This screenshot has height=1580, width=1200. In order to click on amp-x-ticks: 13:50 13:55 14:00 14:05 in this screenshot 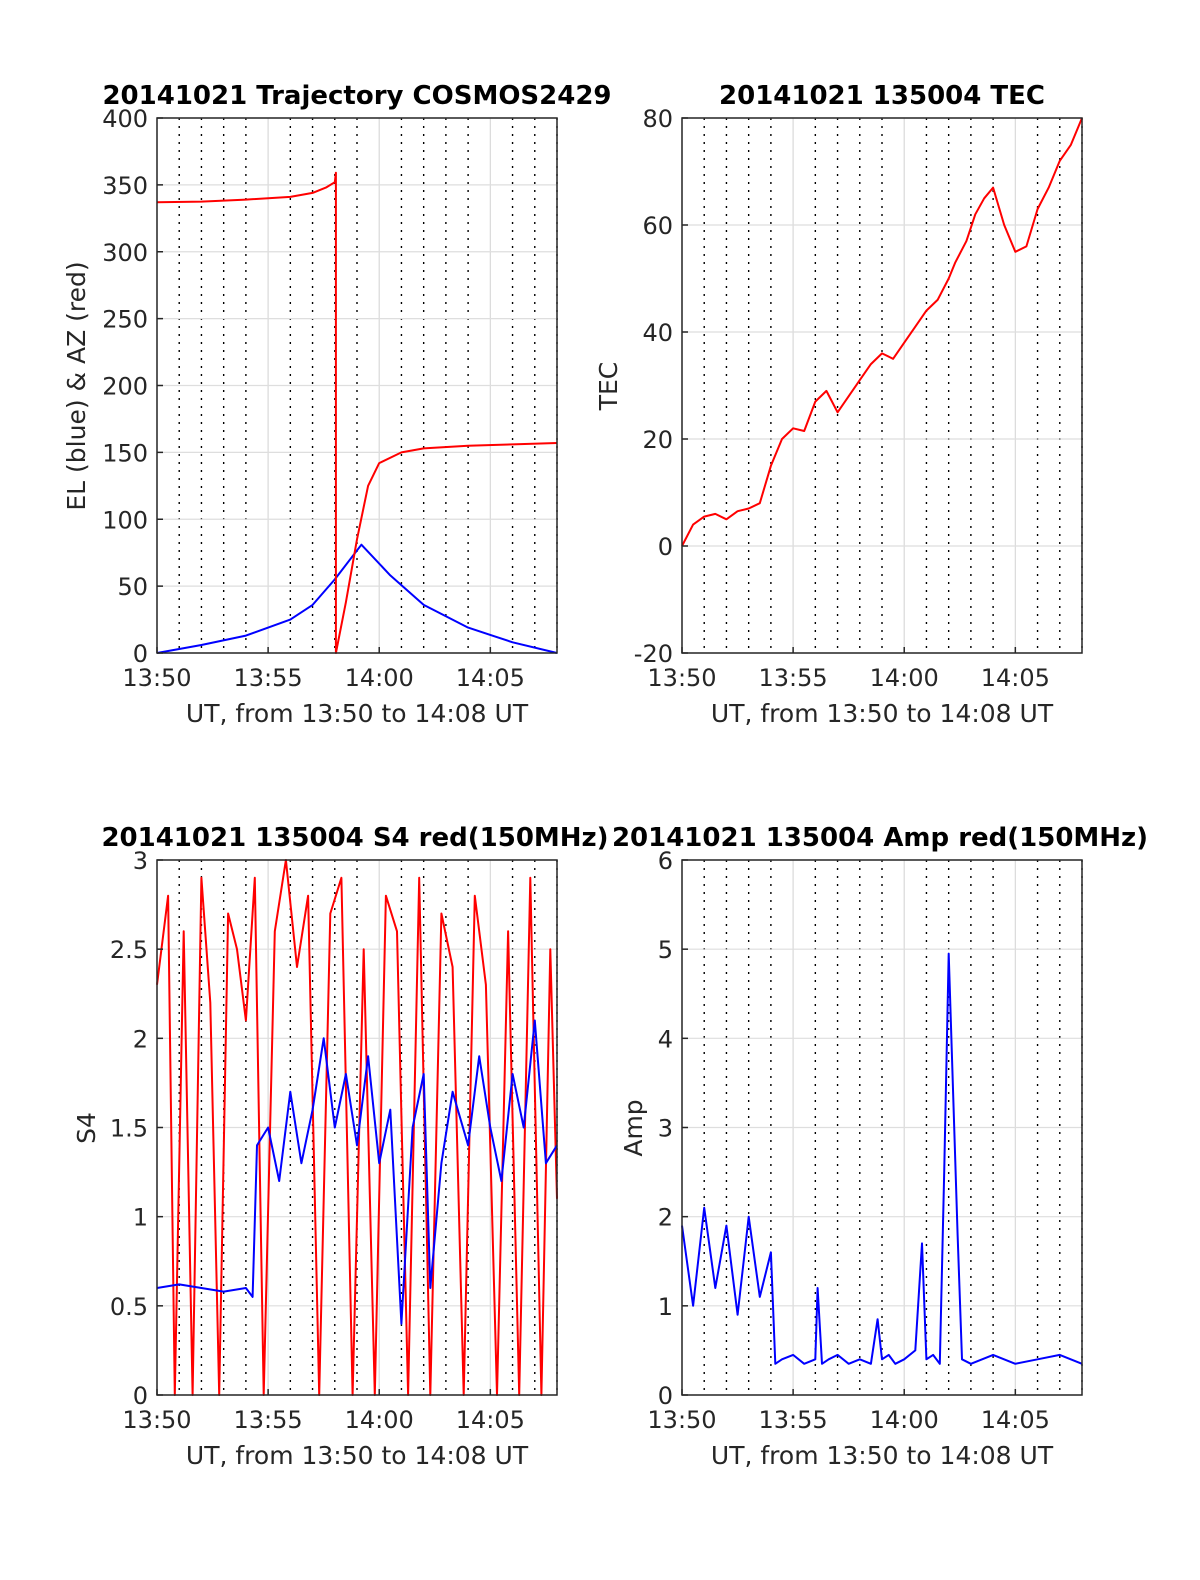, I will do `click(848, 1411)`.